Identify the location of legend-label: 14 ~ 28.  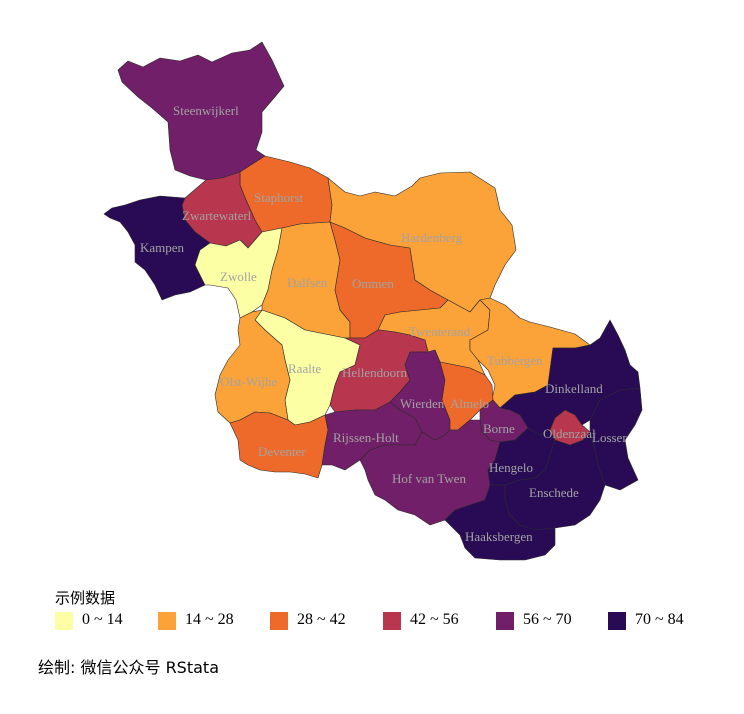
(209, 619).